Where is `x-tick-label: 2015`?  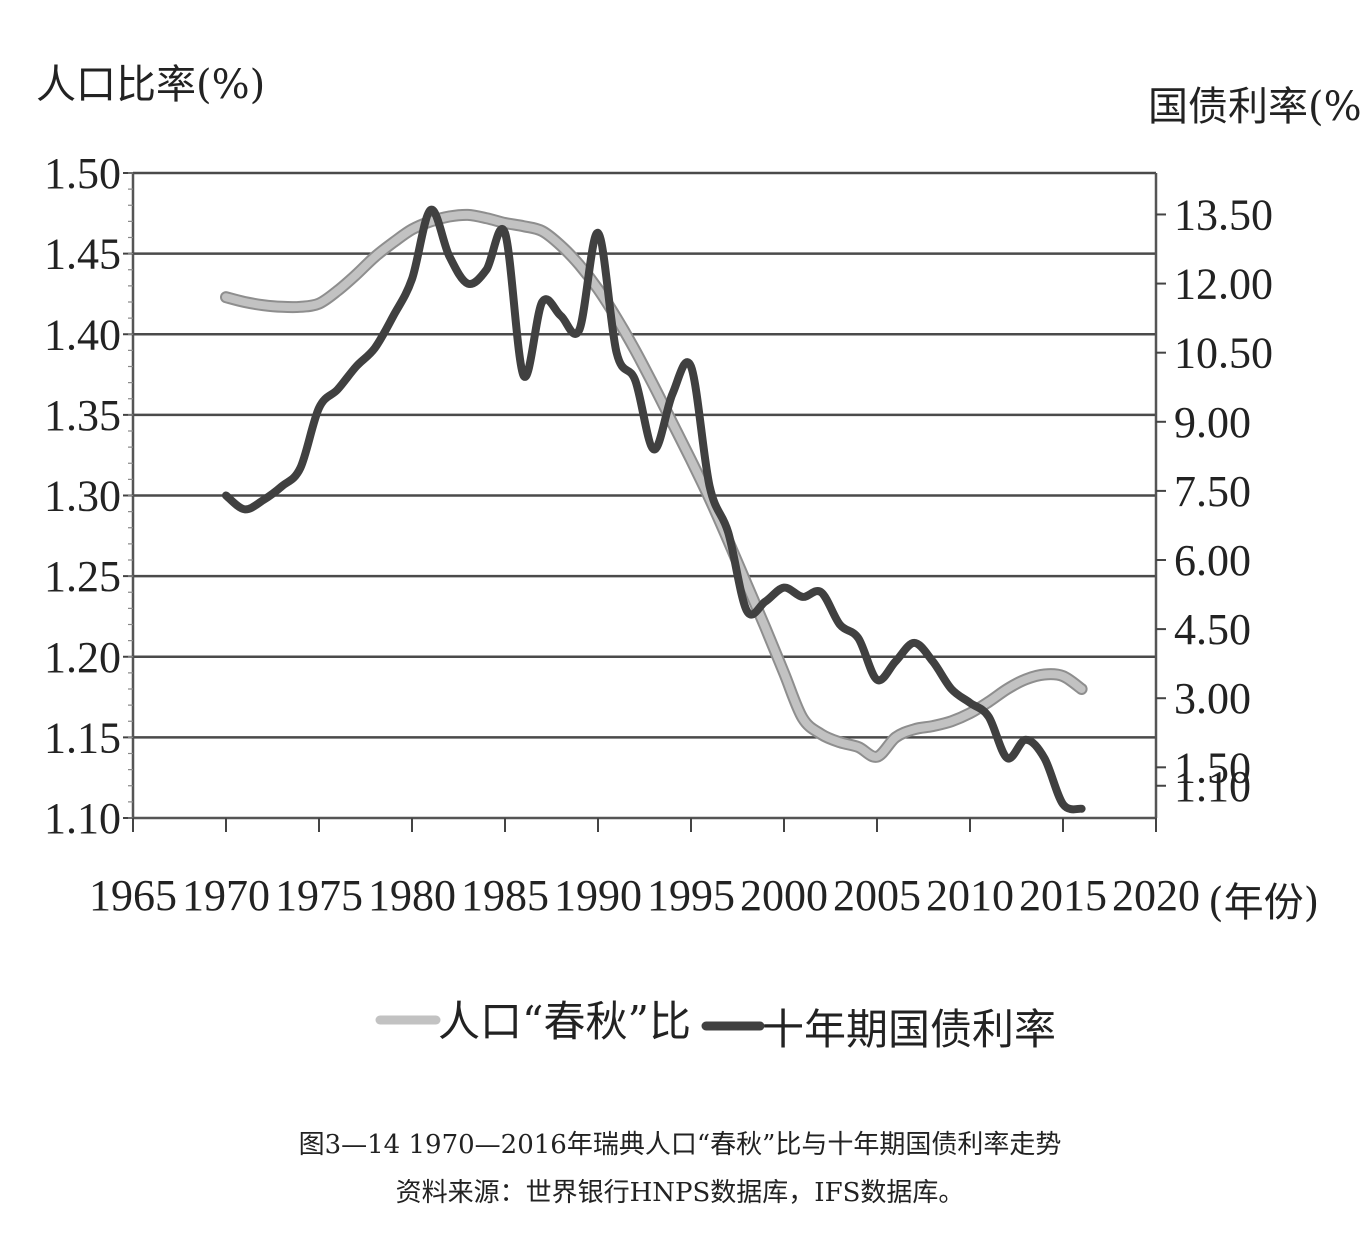
x-tick-label: 2015 is located at coordinates (1063, 895).